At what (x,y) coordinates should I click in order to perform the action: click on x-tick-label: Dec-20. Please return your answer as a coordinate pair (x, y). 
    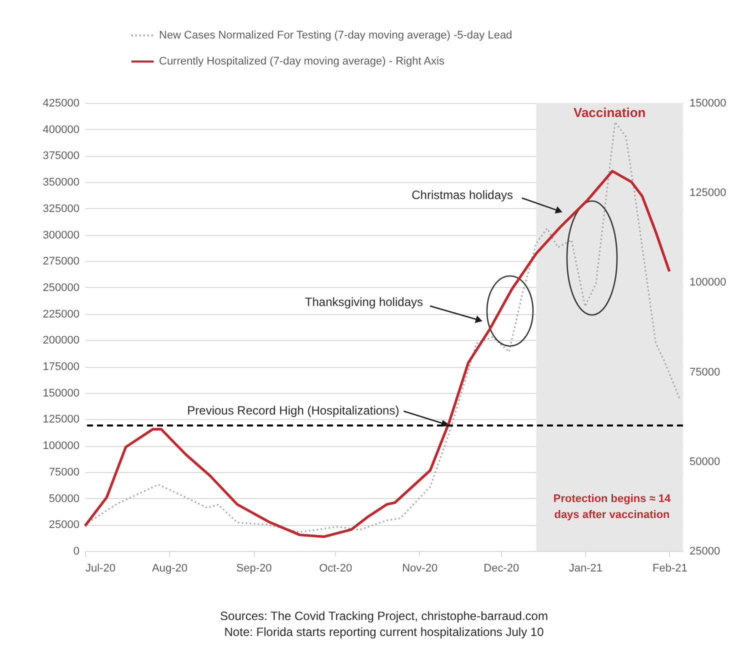
    Looking at the image, I should click on (502, 568).